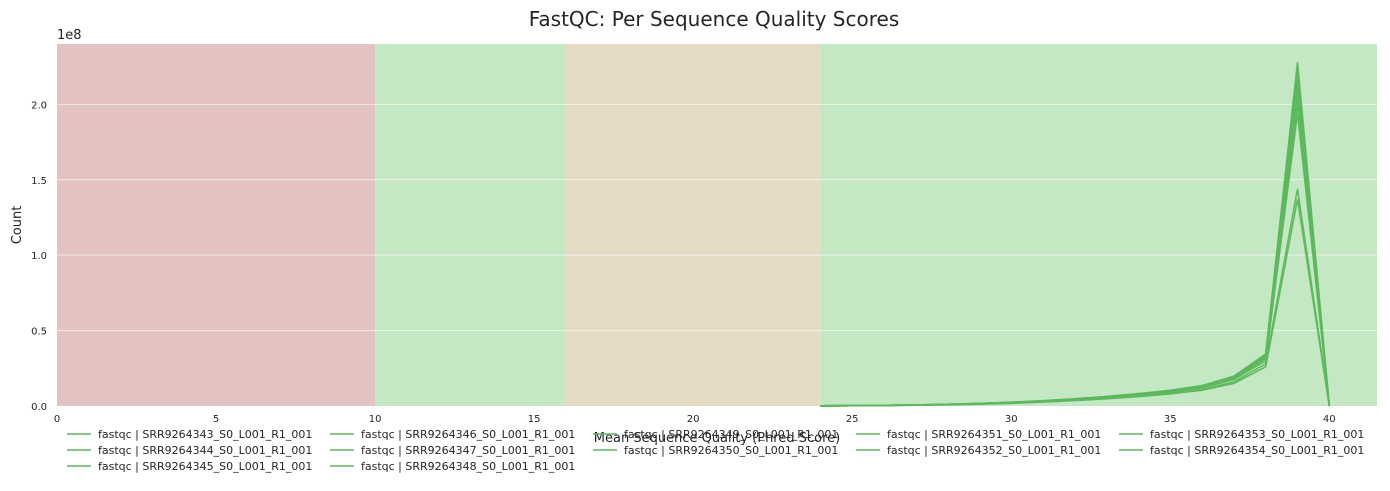 The height and width of the screenshot is (491, 1390). Describe the element at coordinates (17, 225) in the screenshot. I see `y-axis-label: Count` at that location.